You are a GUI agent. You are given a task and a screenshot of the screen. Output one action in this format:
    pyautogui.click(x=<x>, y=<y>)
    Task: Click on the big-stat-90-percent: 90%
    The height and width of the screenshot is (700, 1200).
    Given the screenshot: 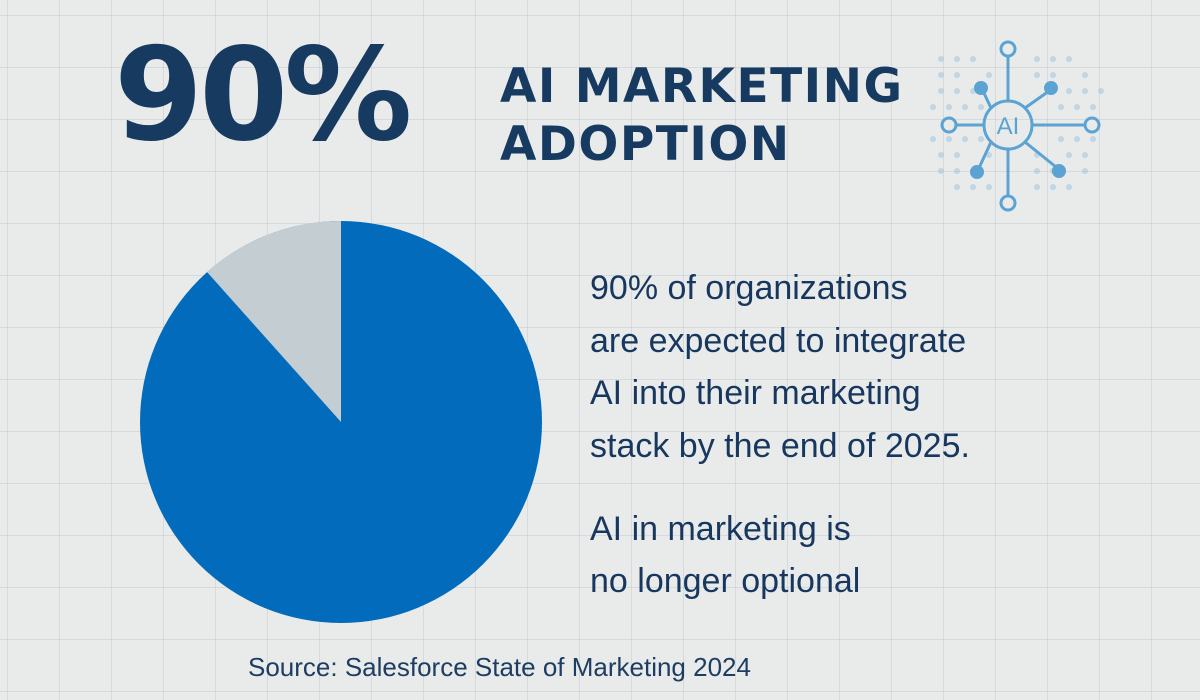 What is the action you would take?
    pyautogui.click(x=263, y=95)
    